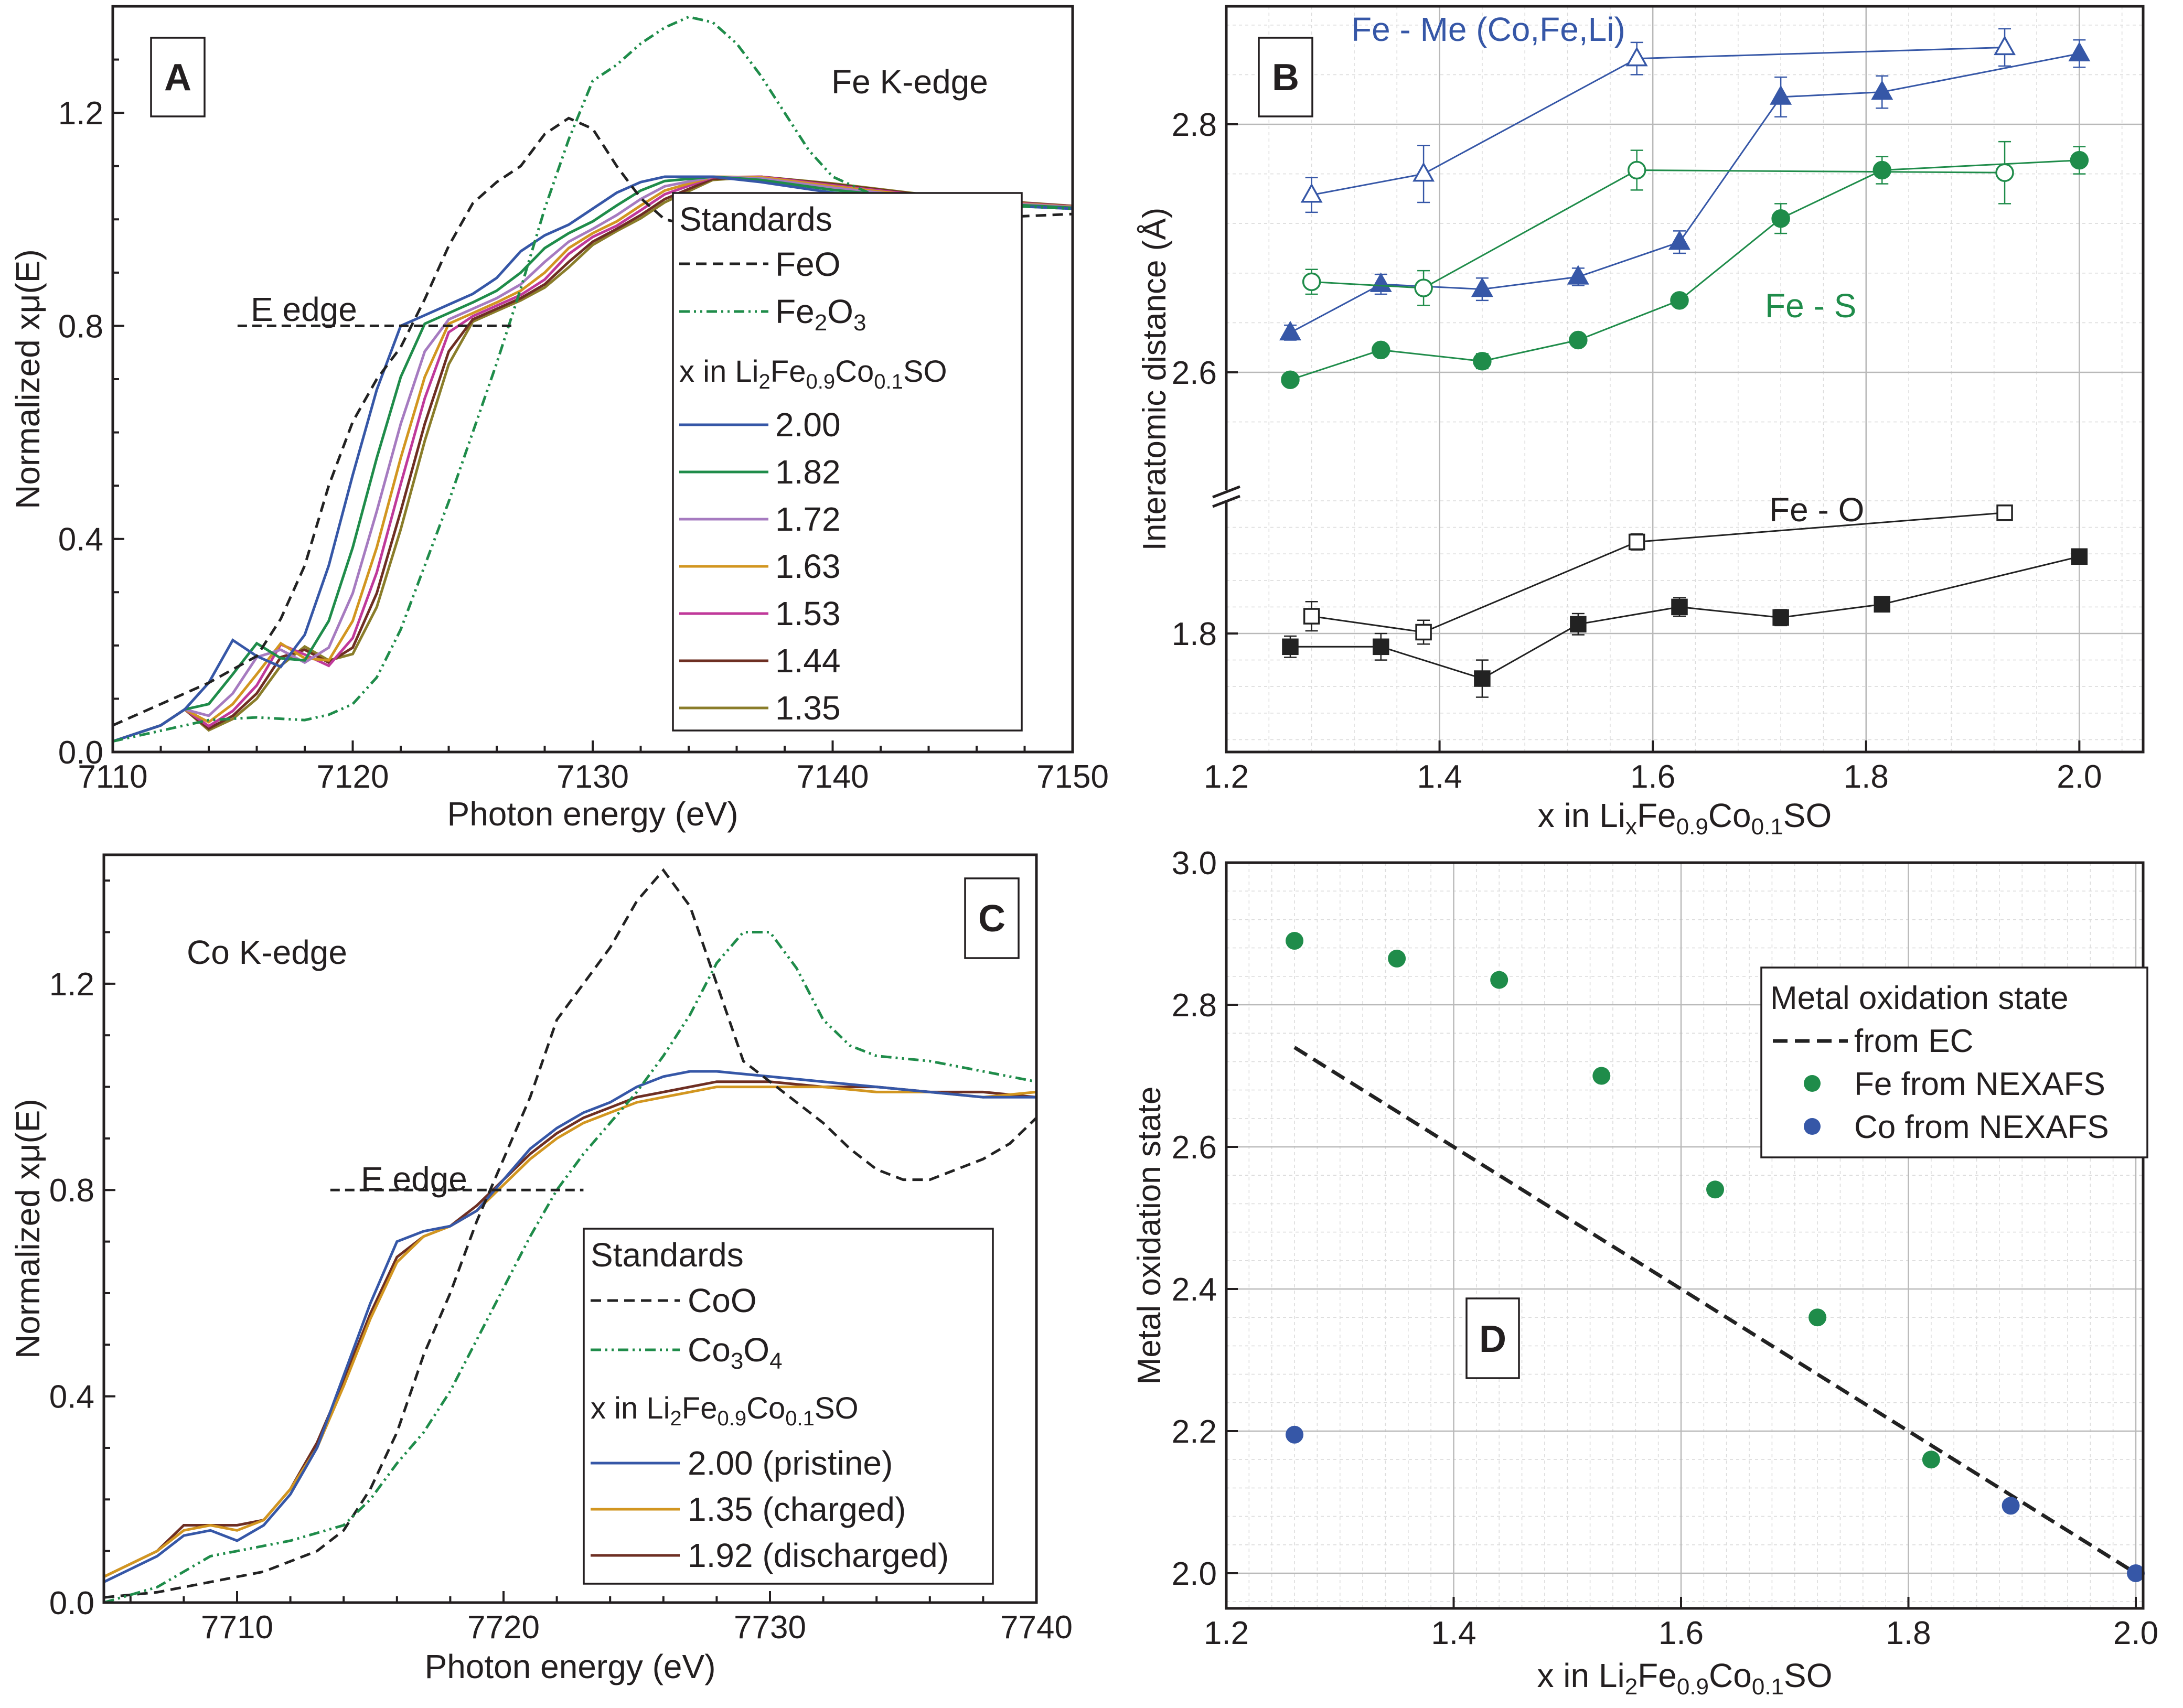  What do you see at coordinates (1685, 270) in the screenshot?
I see `panel-b-line-fe-s-filled` at bounding box center [1685, 270].